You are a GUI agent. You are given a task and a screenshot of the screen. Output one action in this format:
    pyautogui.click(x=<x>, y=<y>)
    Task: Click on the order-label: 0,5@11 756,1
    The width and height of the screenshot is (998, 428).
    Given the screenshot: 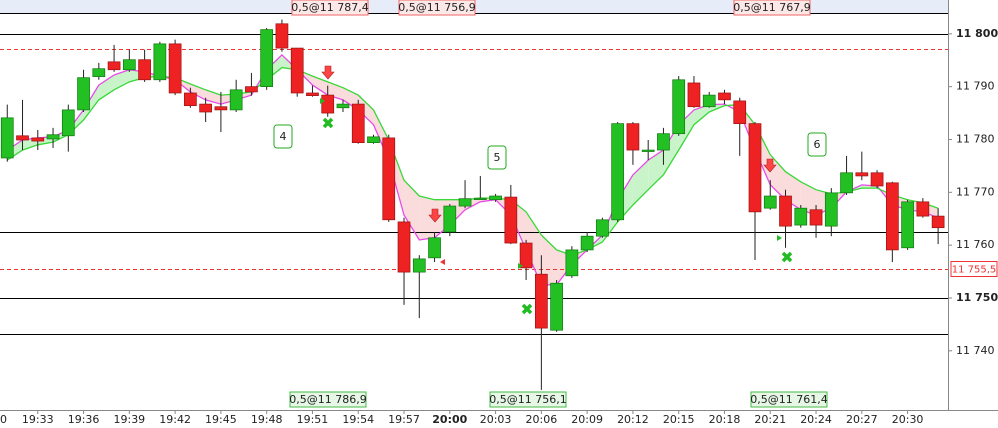 What is the action you would take?
    pyautogui.click(x=527, y=399)
    